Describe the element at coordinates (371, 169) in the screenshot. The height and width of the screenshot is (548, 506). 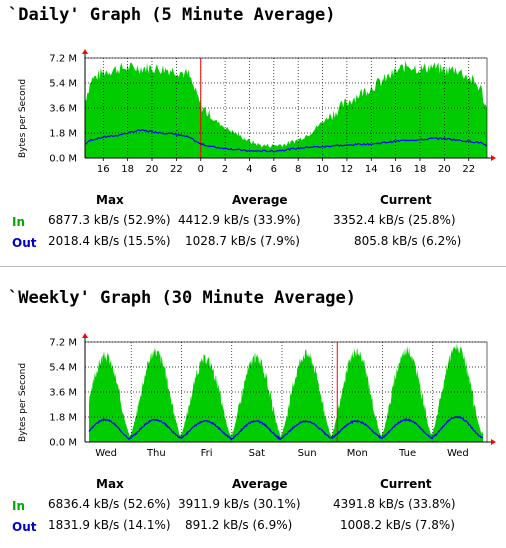
I see `x-tick-label: 14` at that location.